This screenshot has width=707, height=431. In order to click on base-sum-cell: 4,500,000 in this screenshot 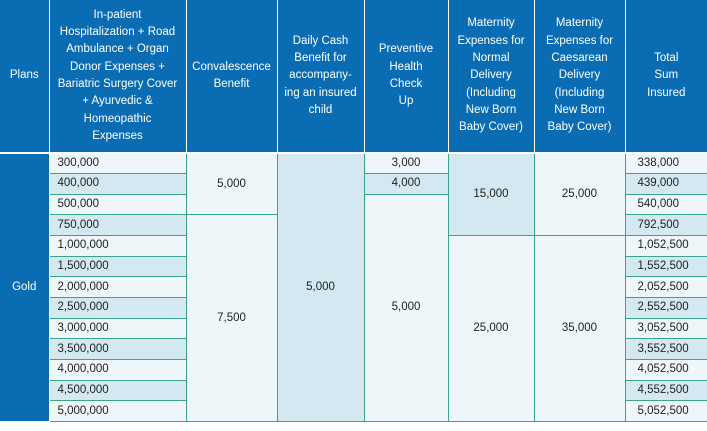, I will do `click(117, 390)`.